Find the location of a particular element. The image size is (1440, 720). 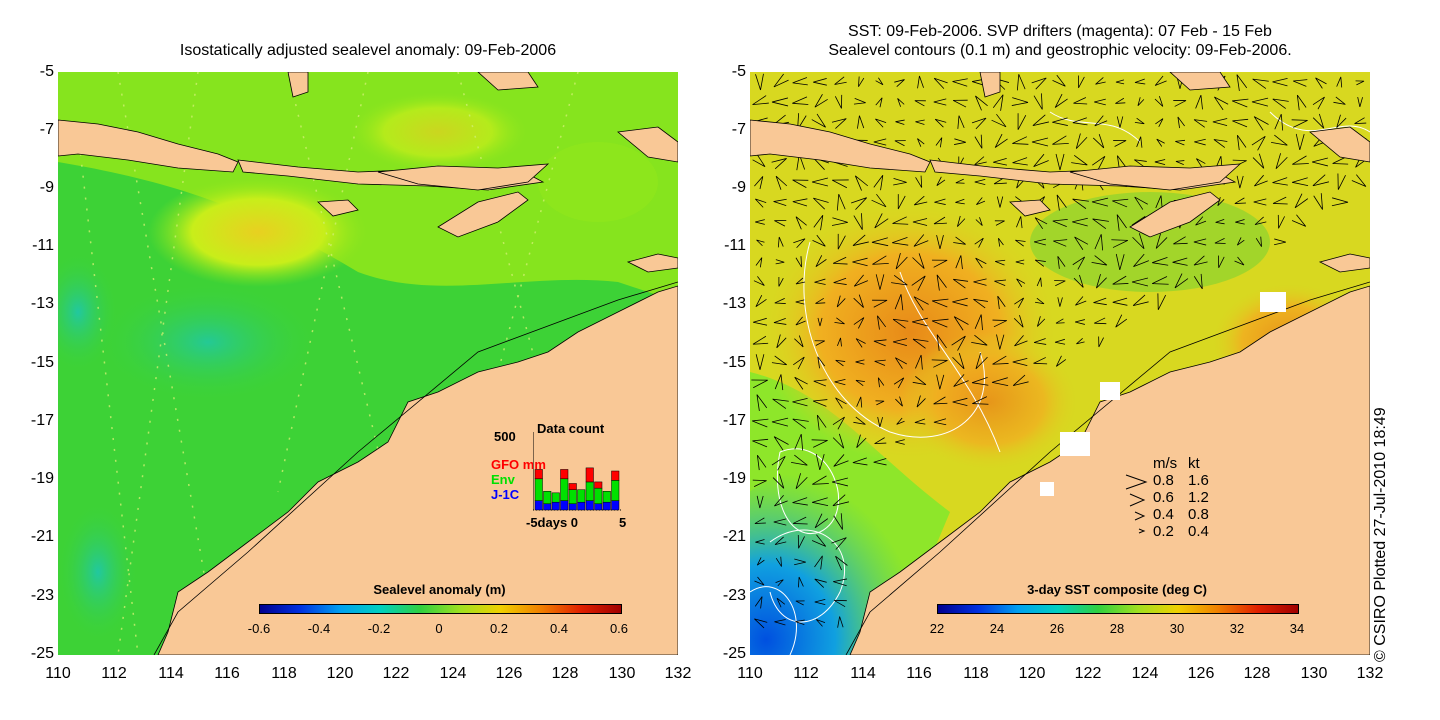

right-x-tick: 120 is located at coordinates (1032, 673).